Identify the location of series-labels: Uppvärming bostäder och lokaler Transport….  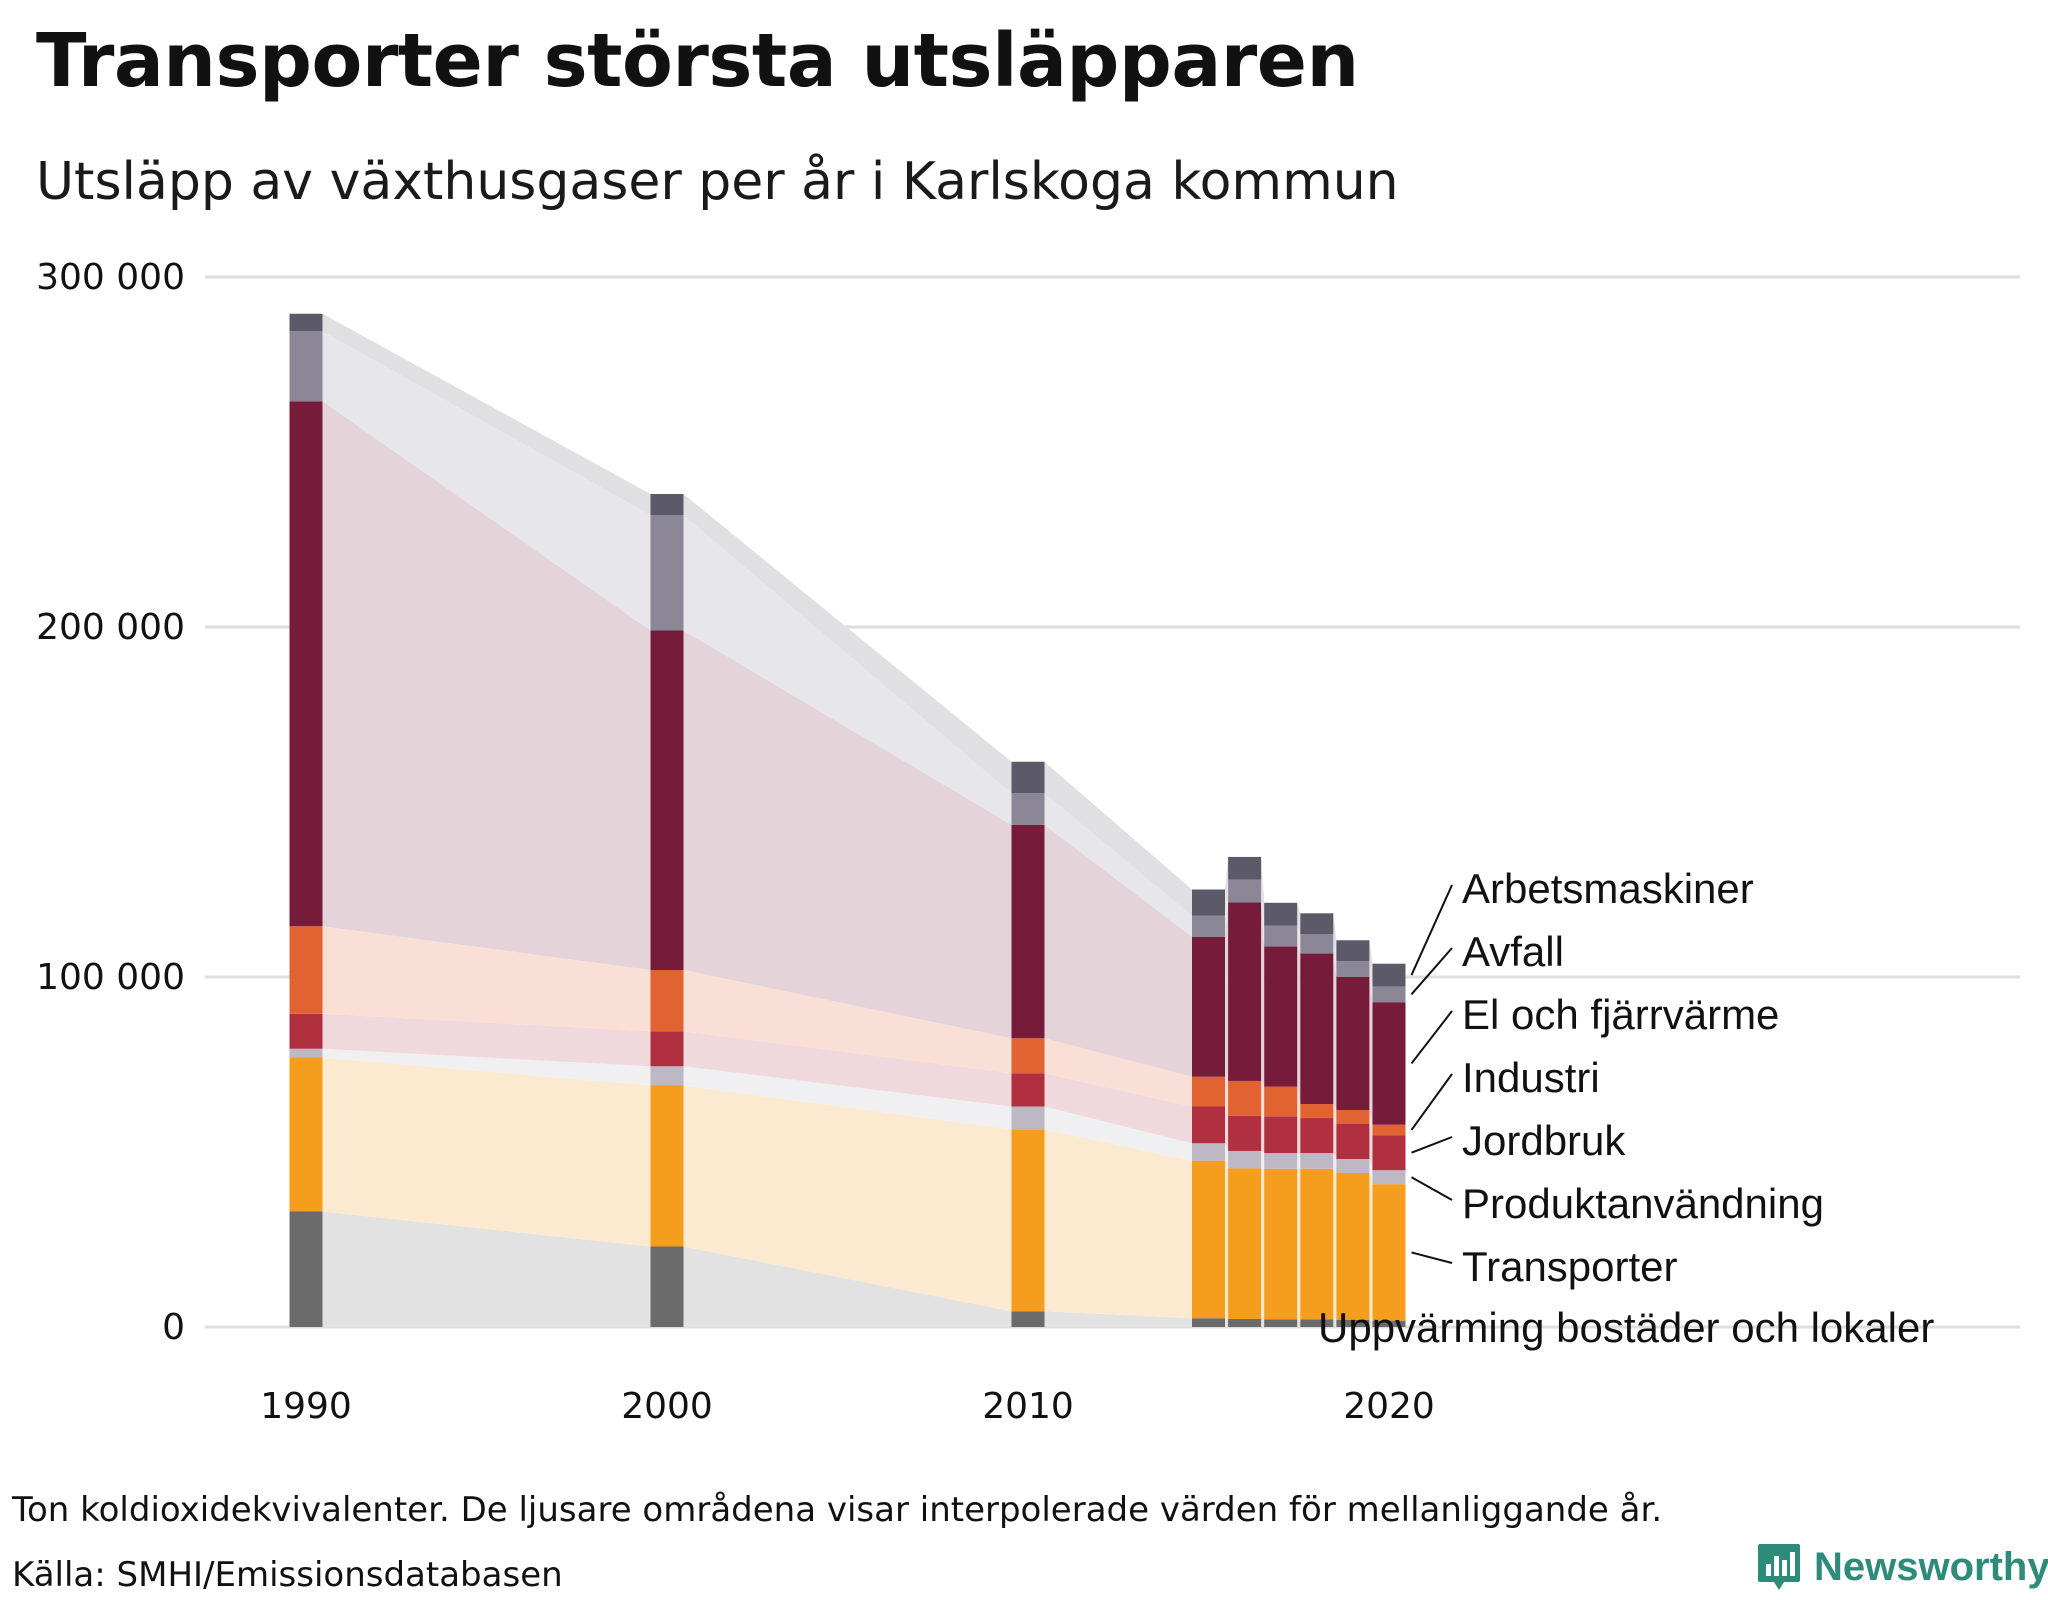
(1626, 1108).